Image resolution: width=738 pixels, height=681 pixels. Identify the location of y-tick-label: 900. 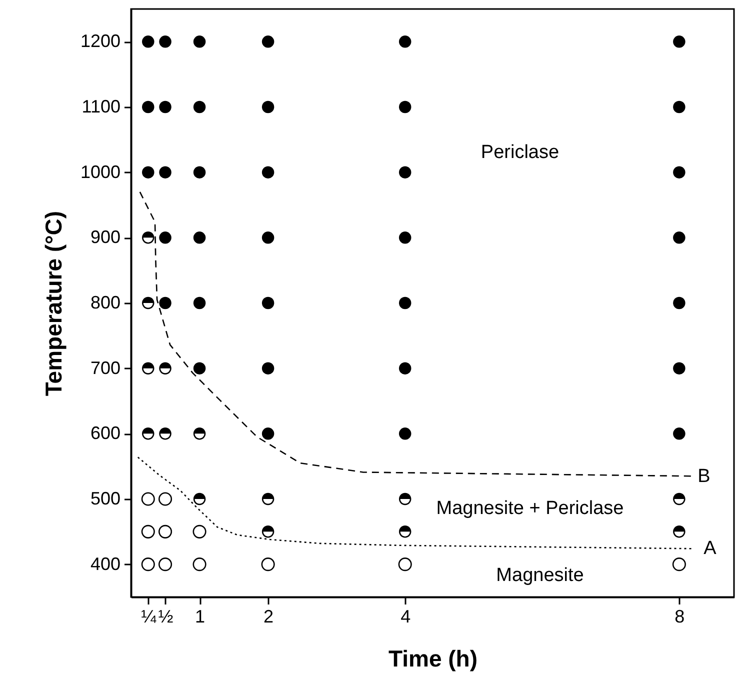
(105, 237).